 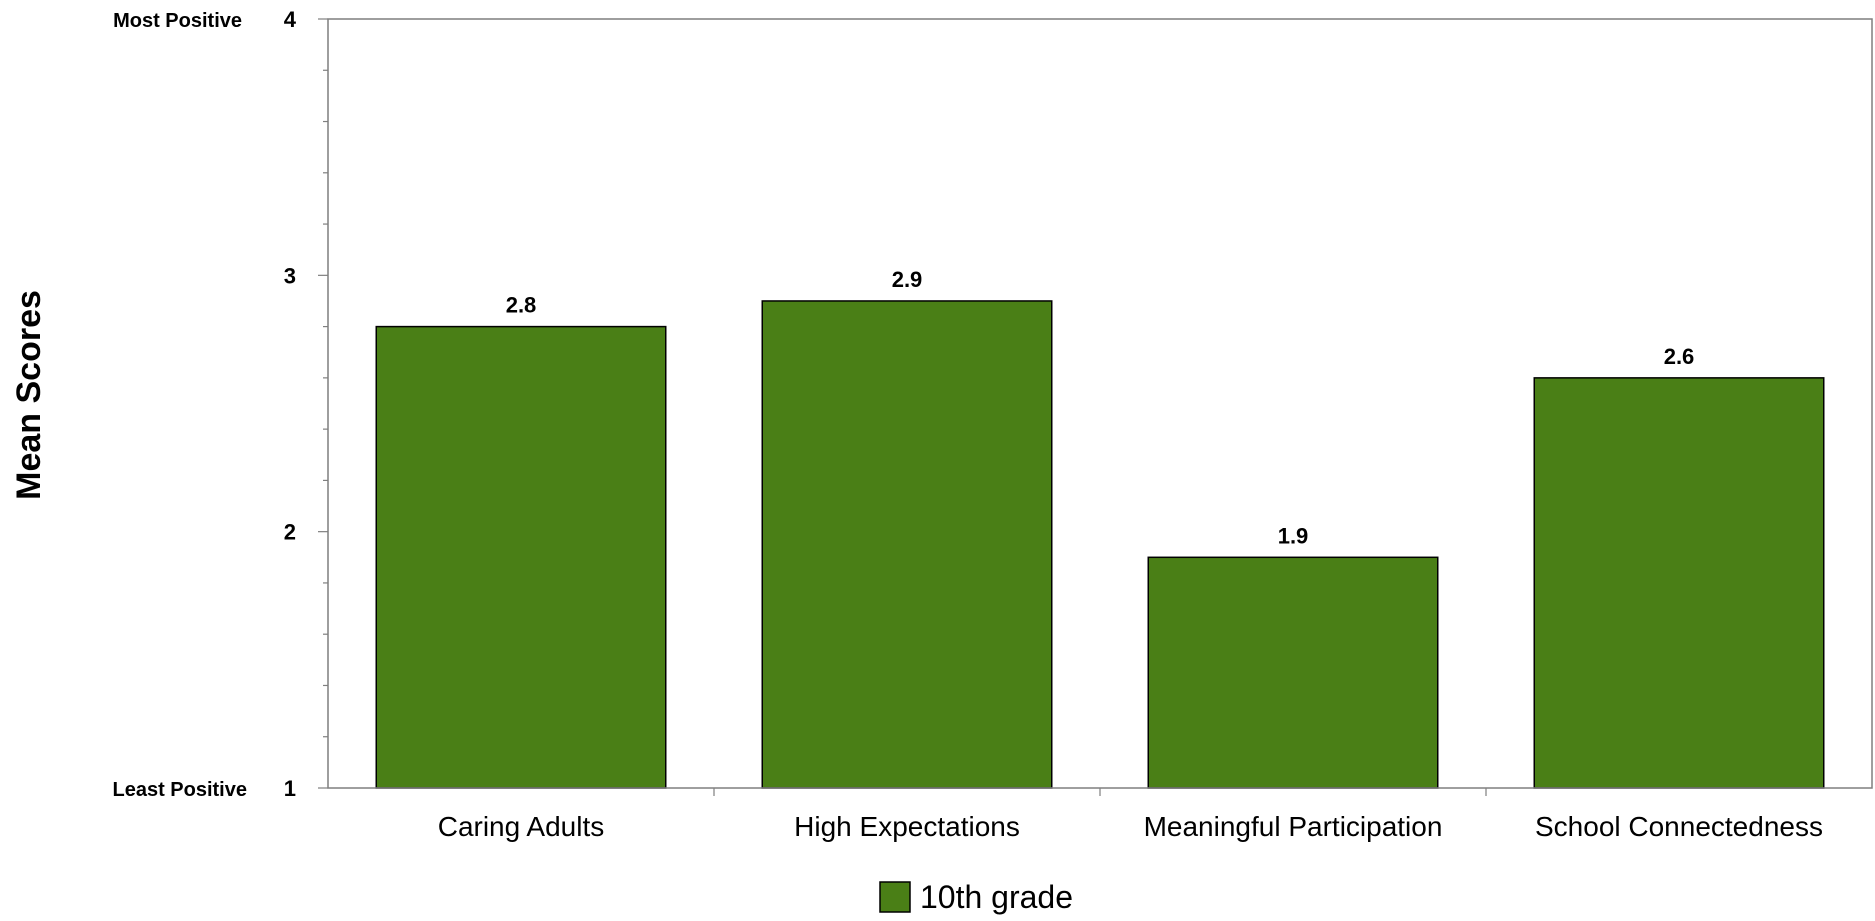 I want to click on y-axis-bottom-label: Least Positive, so click(x=179, y=790).